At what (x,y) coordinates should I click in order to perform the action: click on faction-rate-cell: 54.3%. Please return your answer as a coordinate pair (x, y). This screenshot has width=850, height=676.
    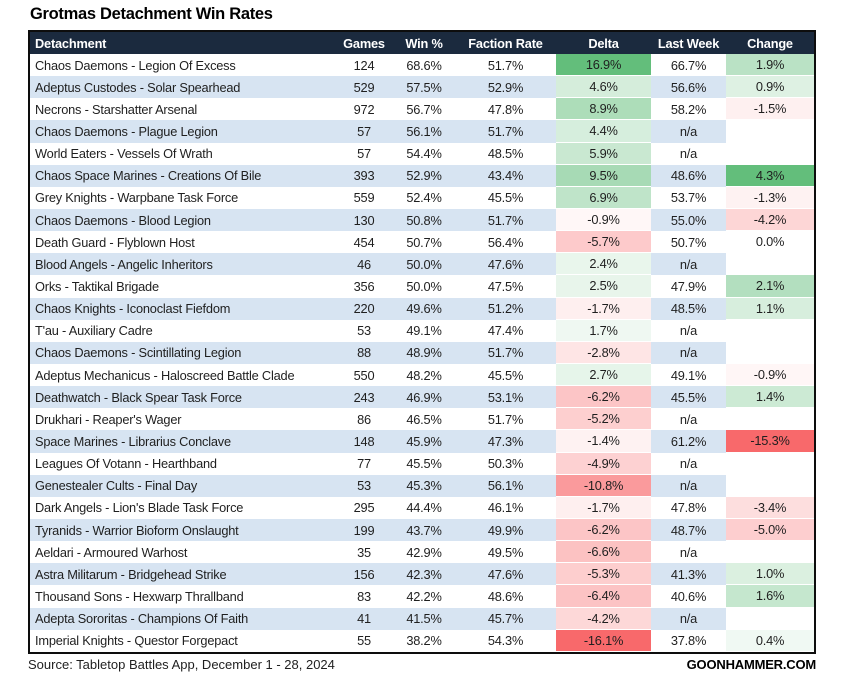
    Looking at the image, I should click on (505, 641).